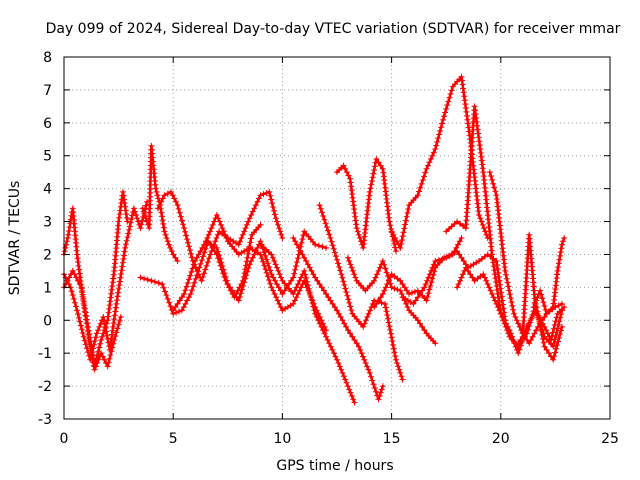 The image size is (640, 480). Describe the element at coordinates (47, 223) in the screenshot. I see `y-tick-label: 3` at that location.